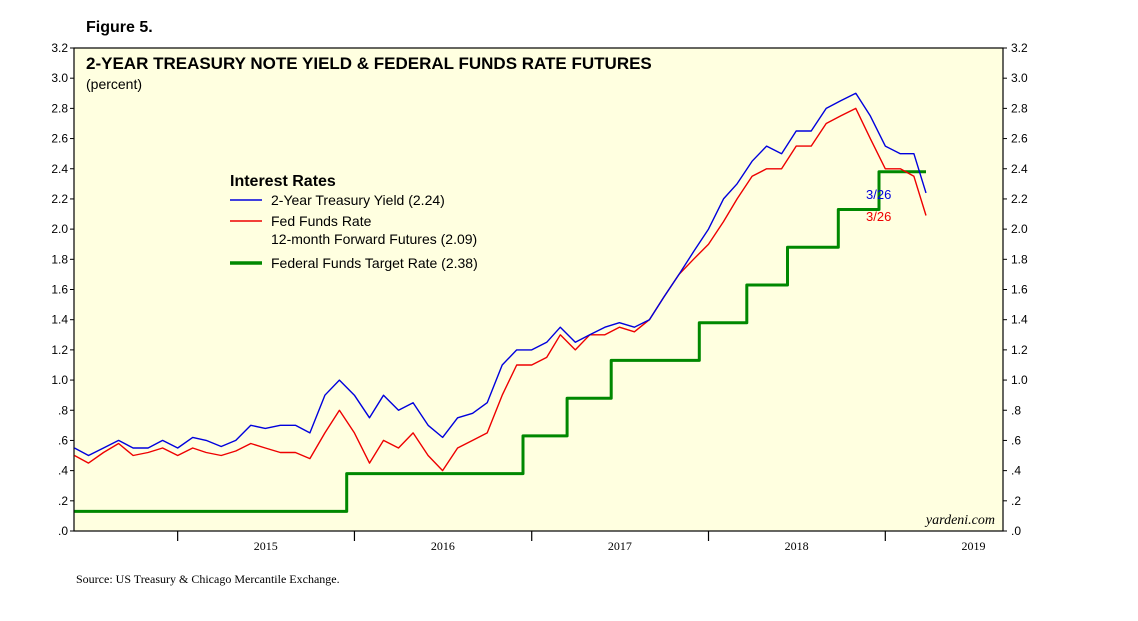 The width and height of the screenshot is (1138, 621). I want to click on x-year-label: 2015, so click(266, 546).